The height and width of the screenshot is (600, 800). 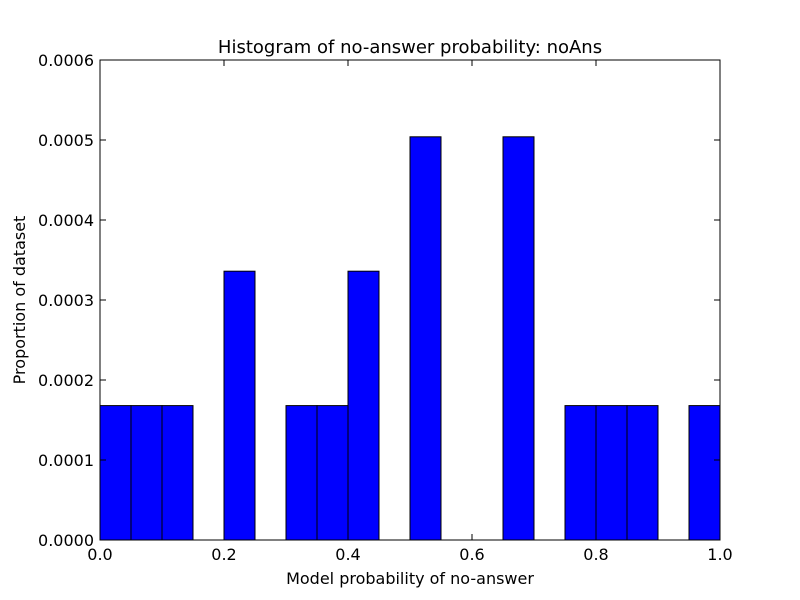 What do you see at coordinates (410, 578) in the screenshot?
I see `x-axis-label: Model probability of no-answer` at bounding box center [410, 578].